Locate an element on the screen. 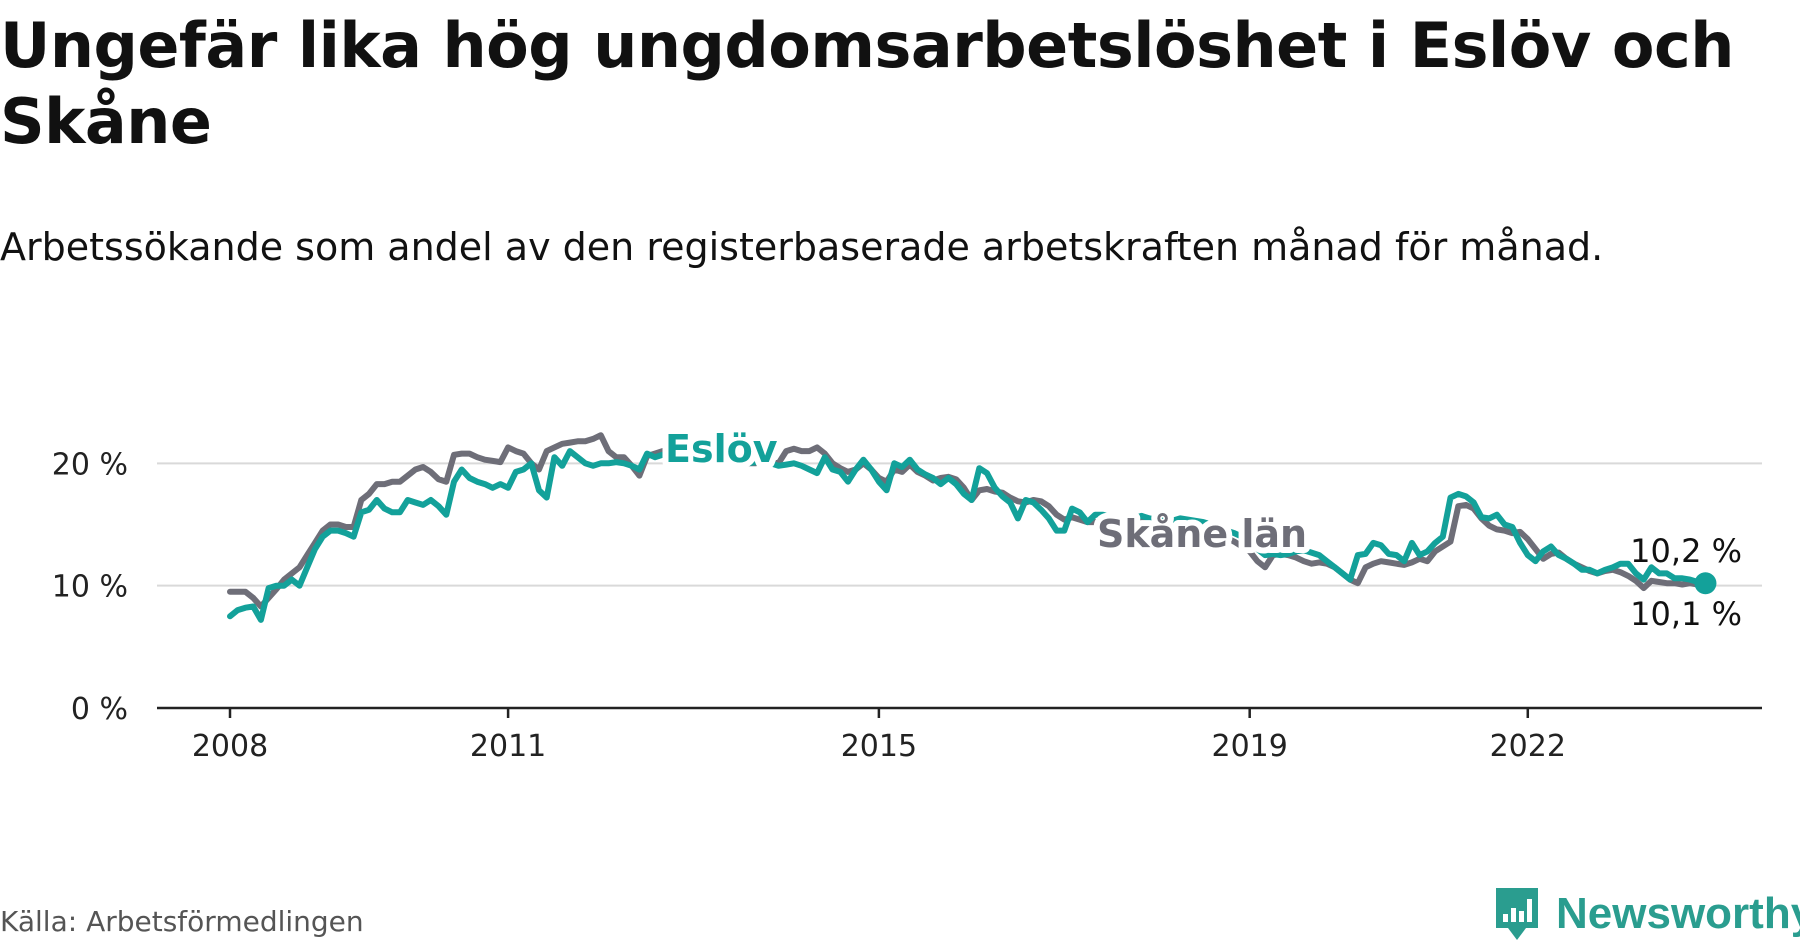 This screenshot has height=948, width=1800. end-label-eslov: 10,2 % is located at coordinates (1686, 551).